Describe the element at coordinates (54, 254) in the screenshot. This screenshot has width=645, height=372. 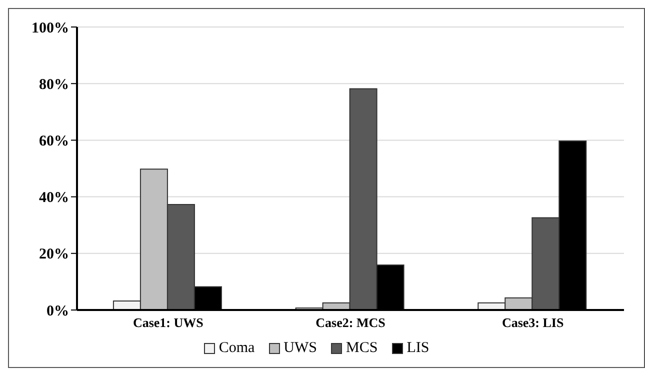
I see `y-tick-label: 20%` at that location.